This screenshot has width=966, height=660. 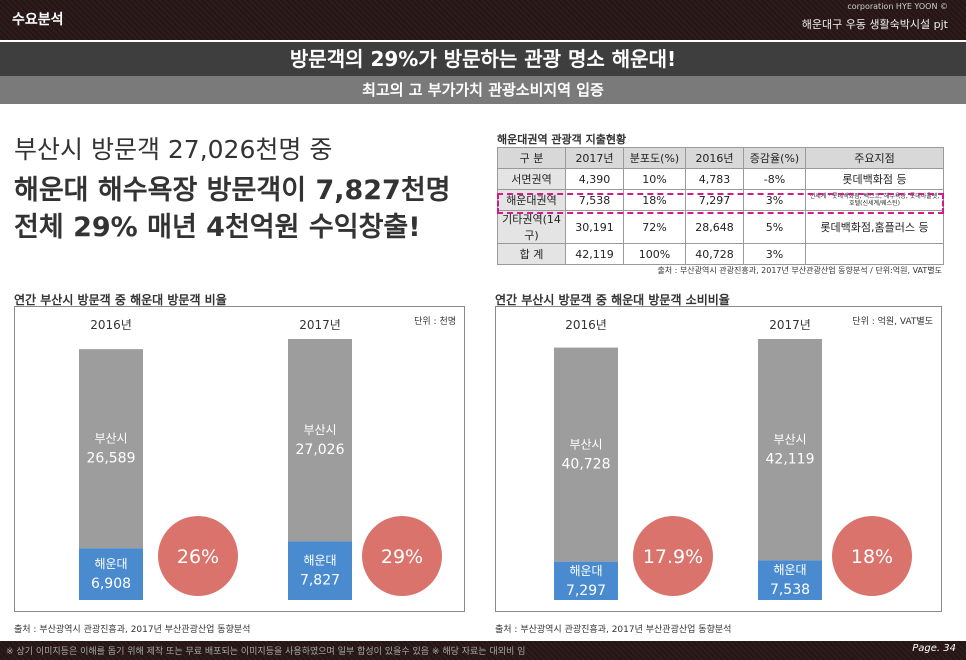 What do you see at coordinates (774, 179) in the screenshot?
I see `table-cell: -8%` at bounding box center [774, 179].